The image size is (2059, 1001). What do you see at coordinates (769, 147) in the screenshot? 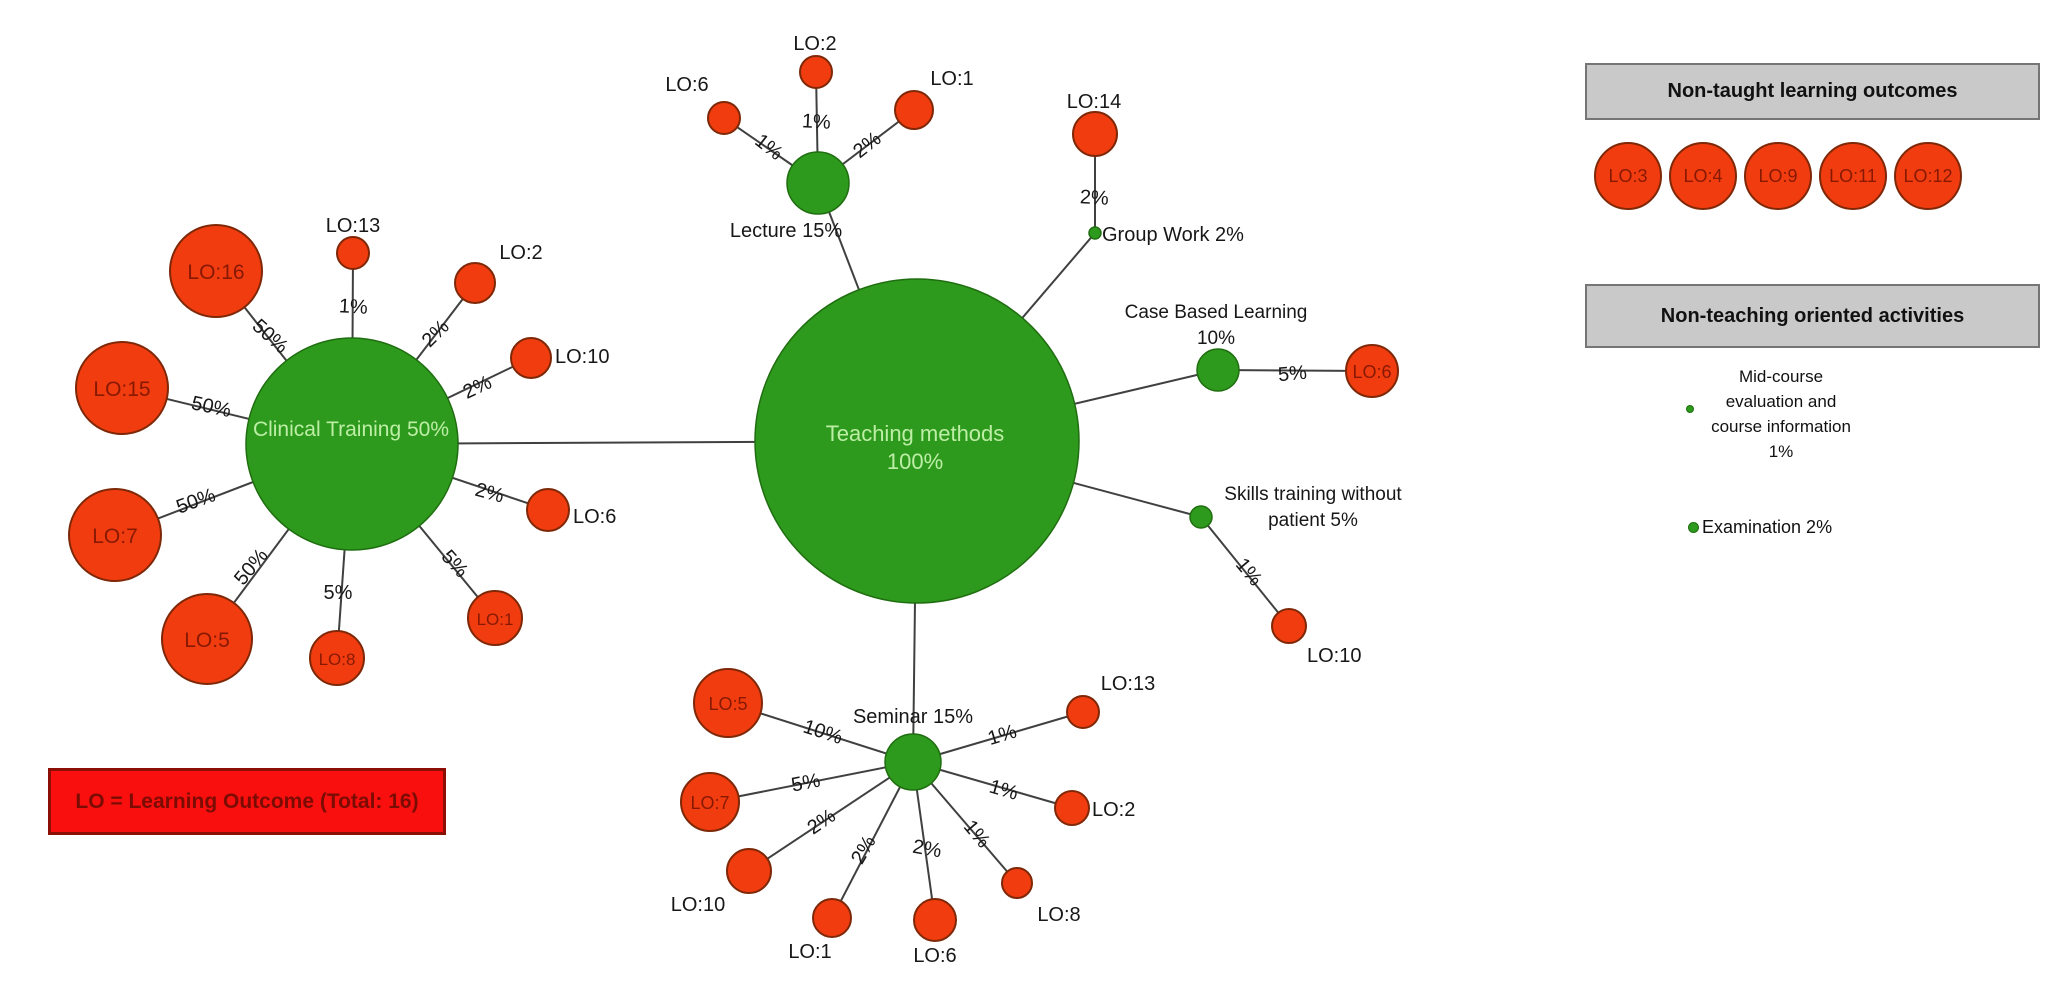
I see `edge-label-lecture-l6: 1%` at bounding box center [769, 147].